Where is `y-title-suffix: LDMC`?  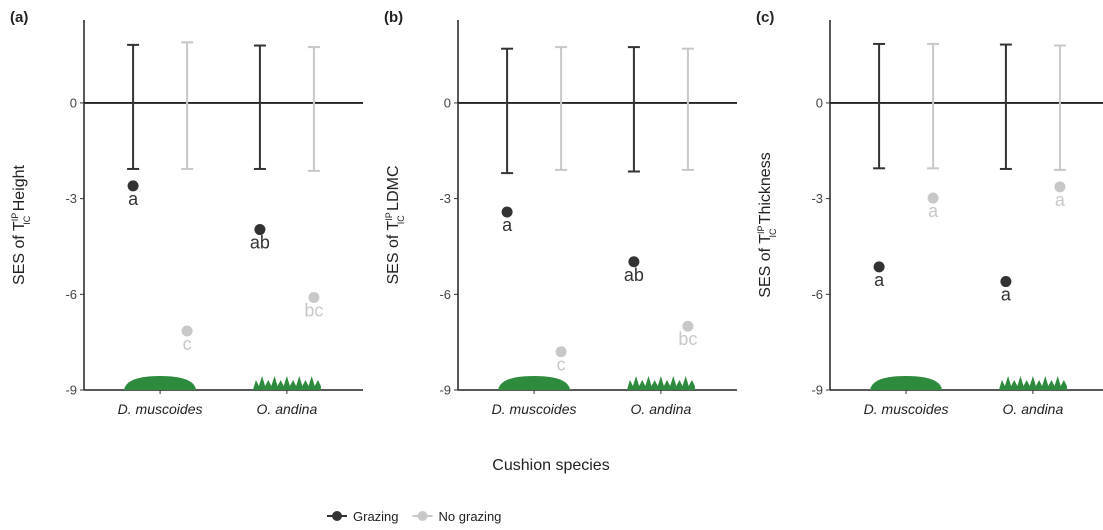 y-title-suffix: LDMC is located at coordinates (393, 190).